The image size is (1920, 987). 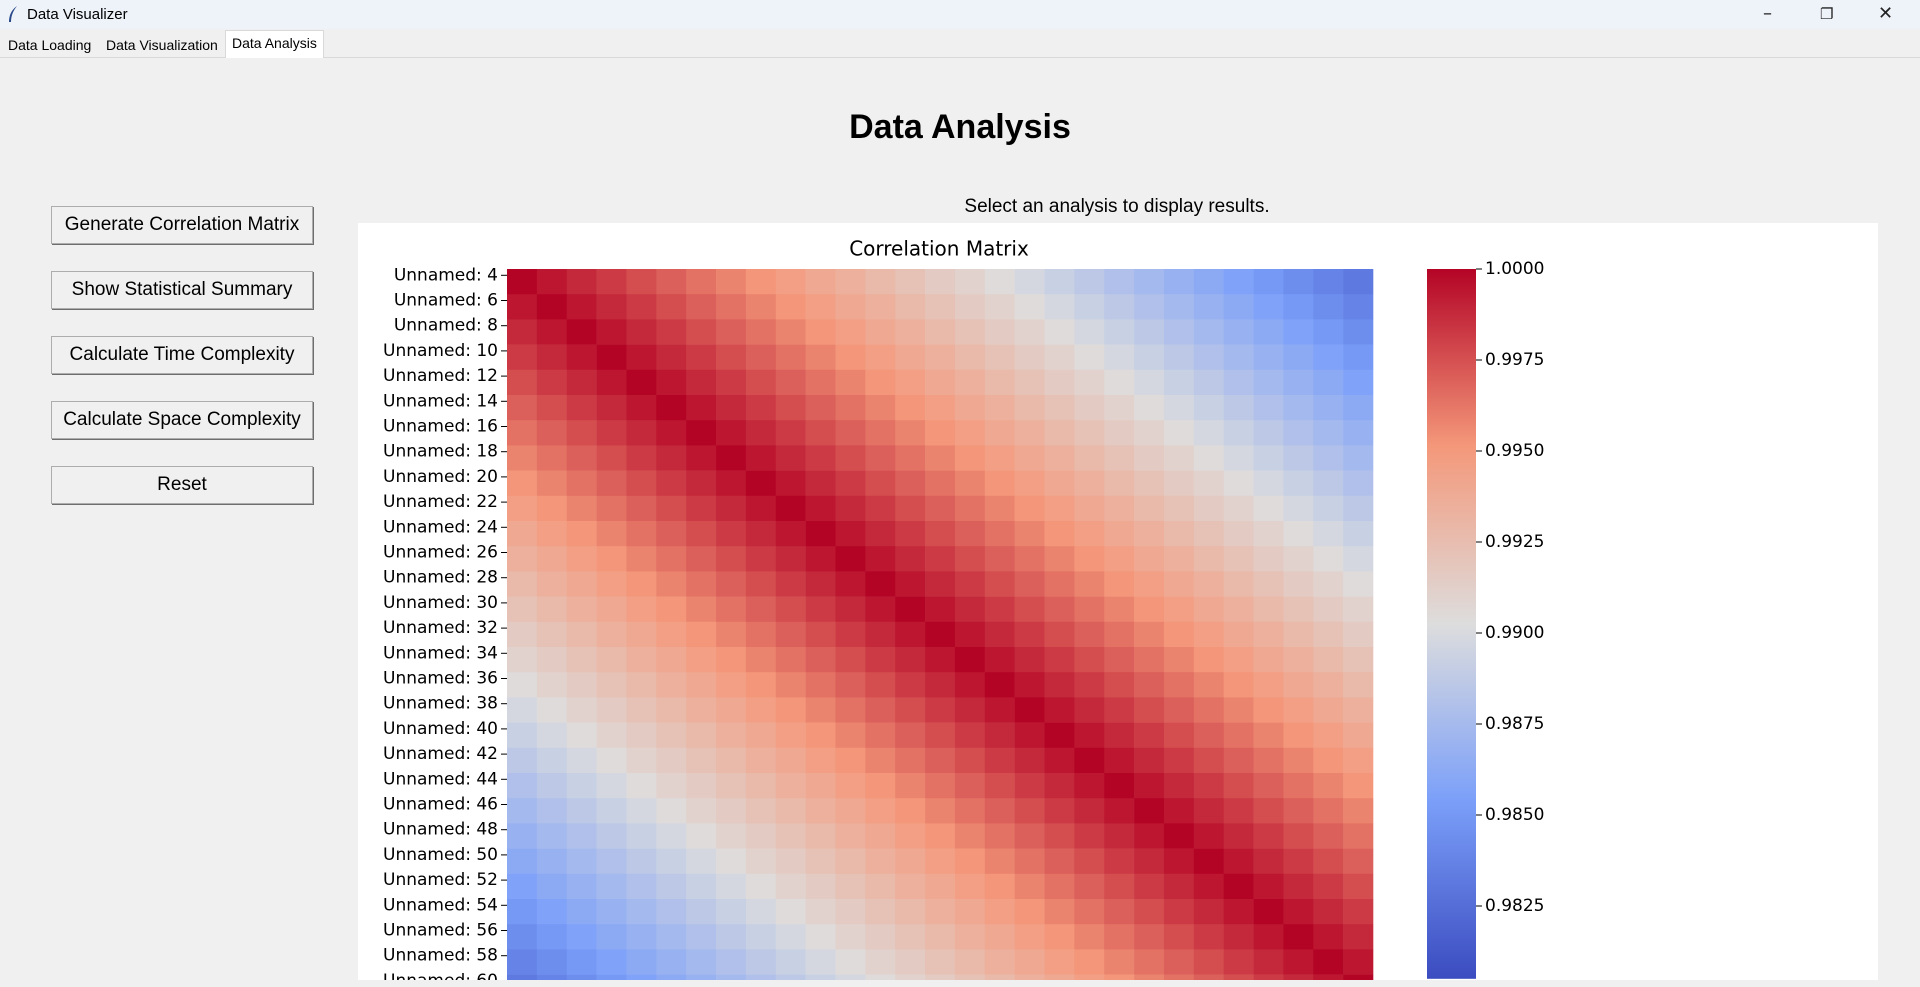 I want to click on y-tick-label: Unnamed: 38, so click(x=440, y=704).